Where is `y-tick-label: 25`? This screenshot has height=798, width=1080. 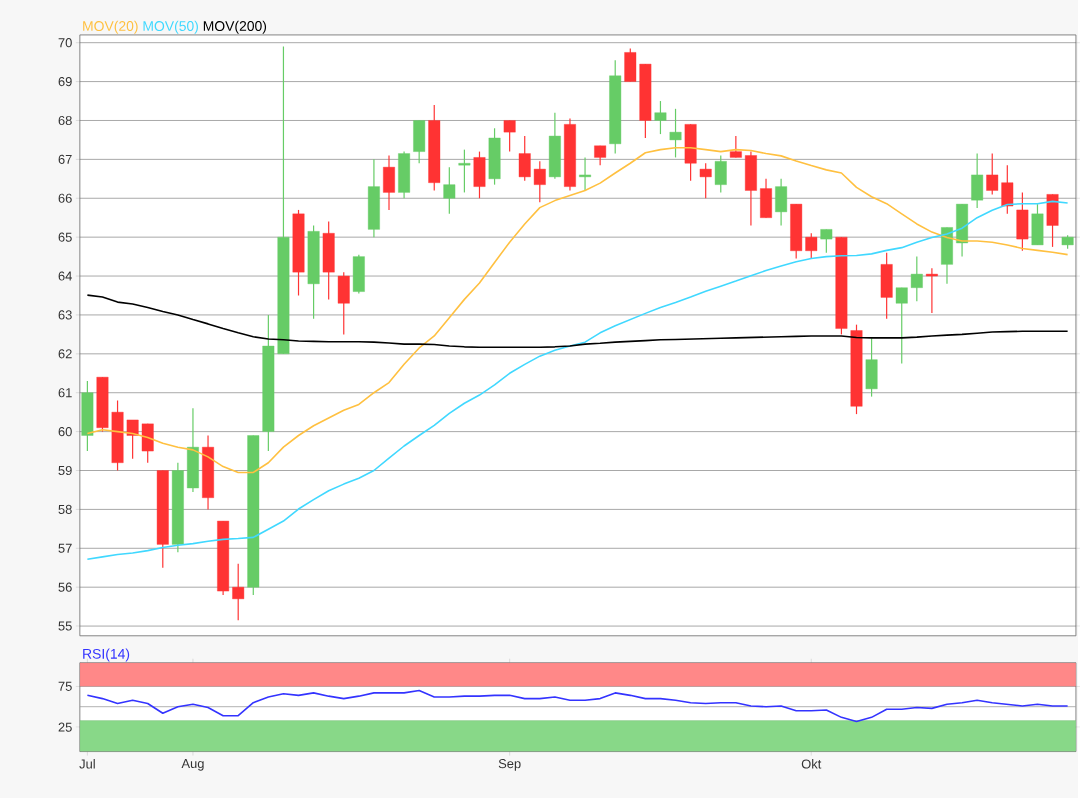
y-tick-label: 25 is located at coordinates (65, 727).